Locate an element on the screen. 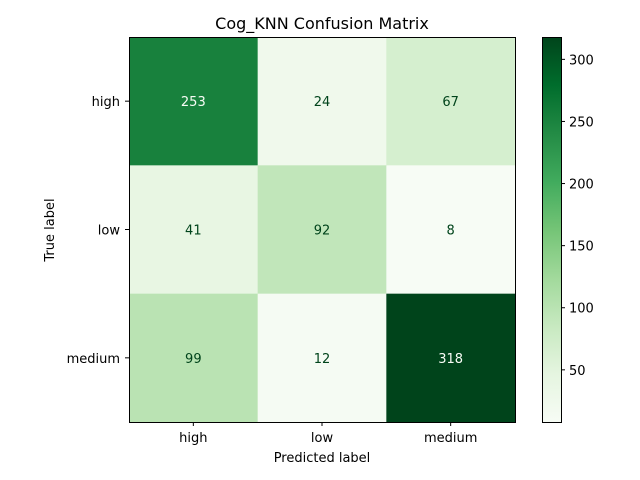  colorbar-tick-label: 150 is located at coordinates (581, 247).